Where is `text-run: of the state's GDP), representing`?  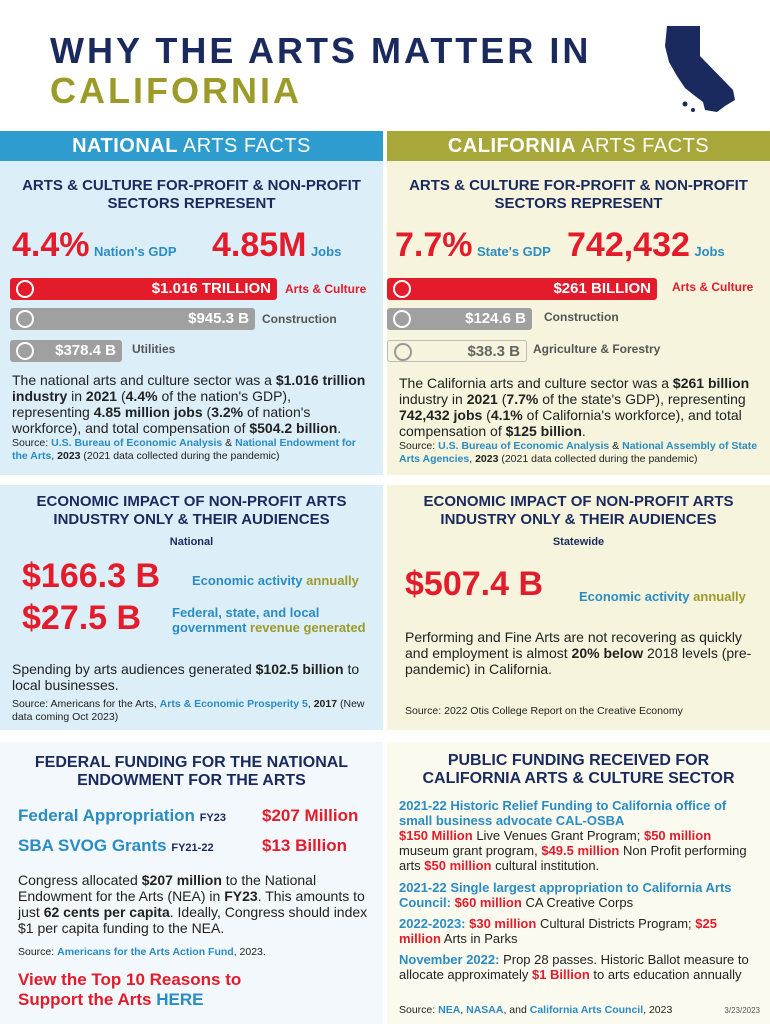
text-run: of the state's GDP), representing is located at coordinates (642, 399).